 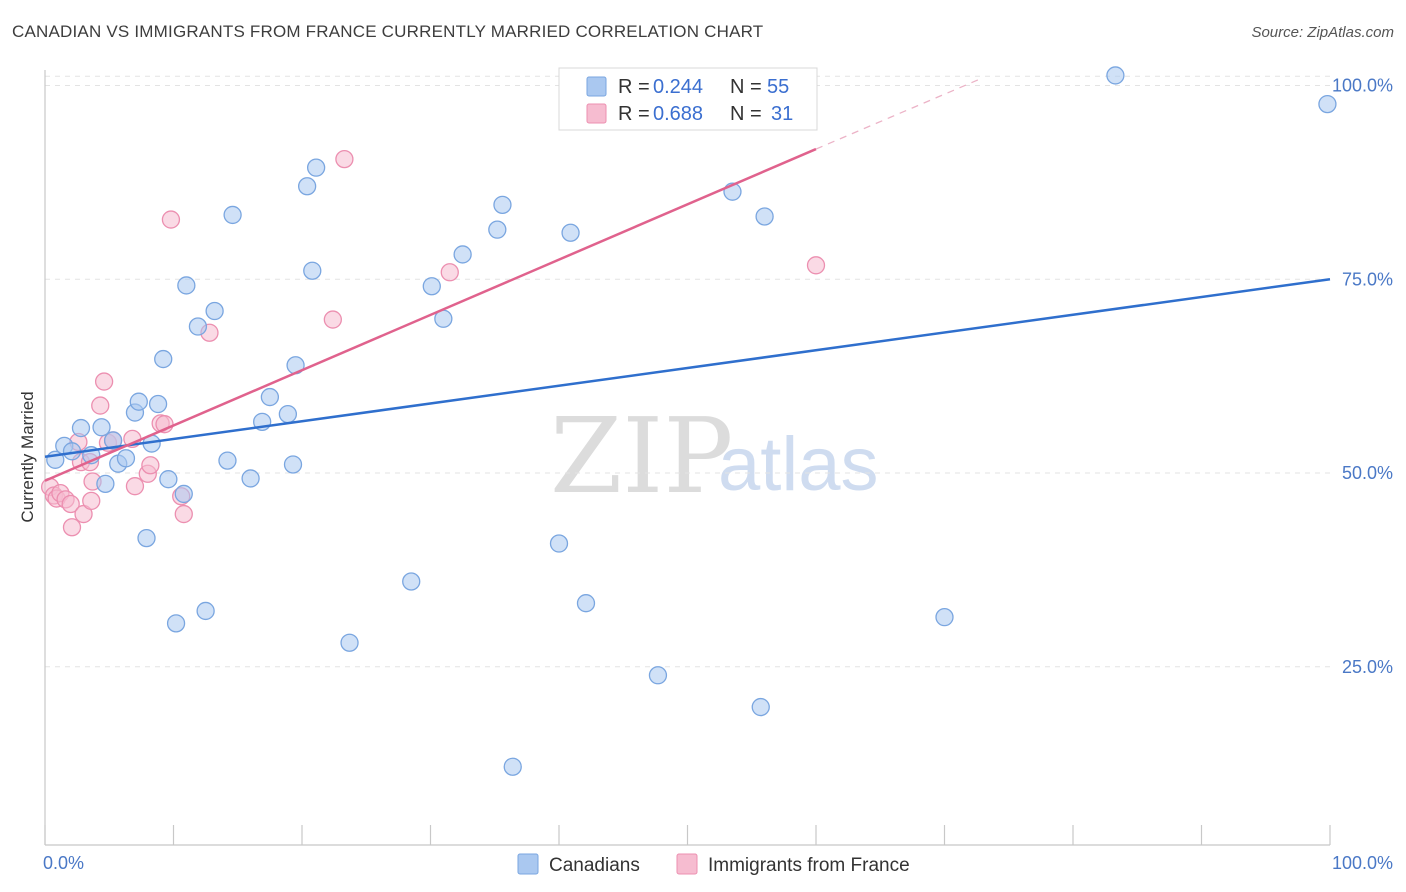 I want to click on y-tick-label: 75.0%, so click(x=1367, y=279).